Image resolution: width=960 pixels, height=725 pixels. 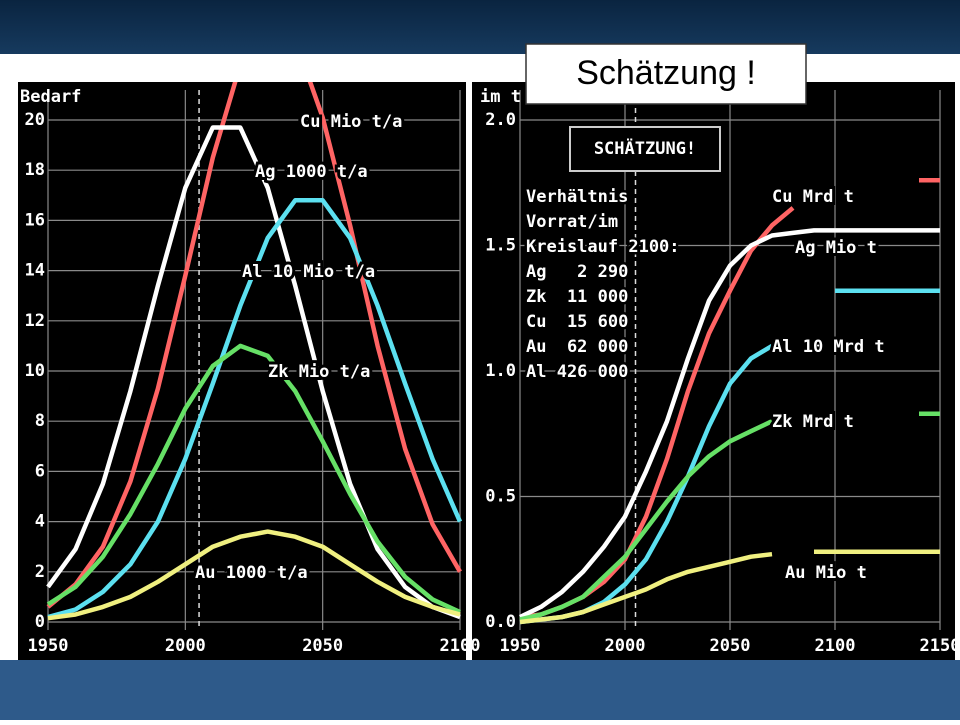 I want to click on box-line: Cu 15 600, so click(x=577, y=322).